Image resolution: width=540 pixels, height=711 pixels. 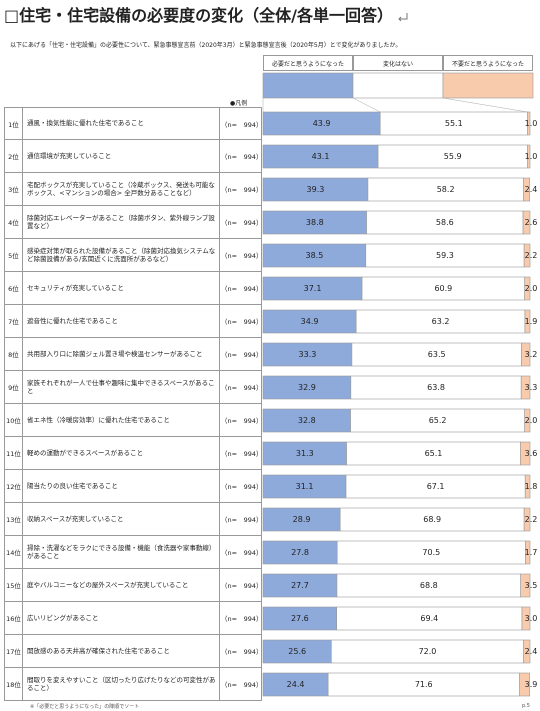 I want to click on rank: 8位, so click(x=14, y=354).